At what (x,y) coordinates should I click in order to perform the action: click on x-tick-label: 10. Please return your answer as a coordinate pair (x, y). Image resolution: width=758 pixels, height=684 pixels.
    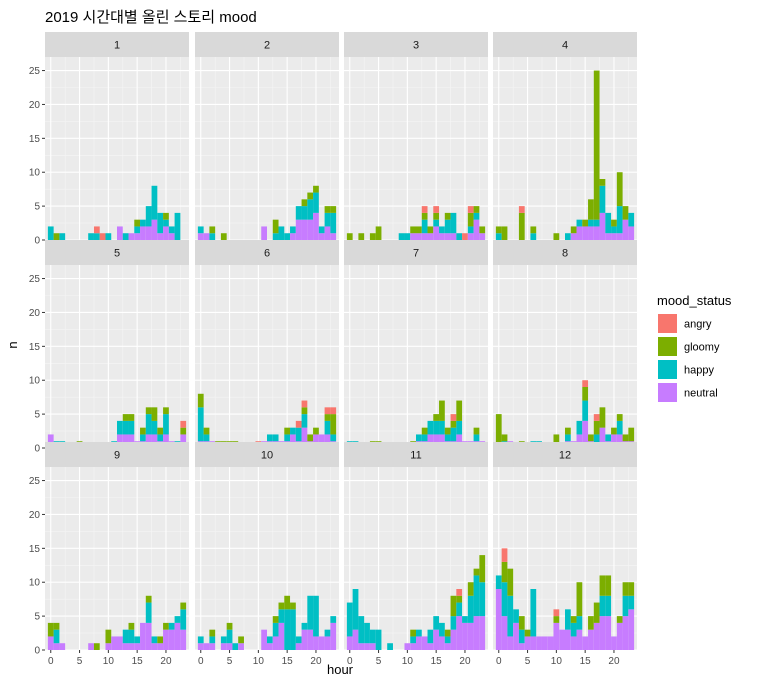
    Looking at the image, I should click on (259, 661).